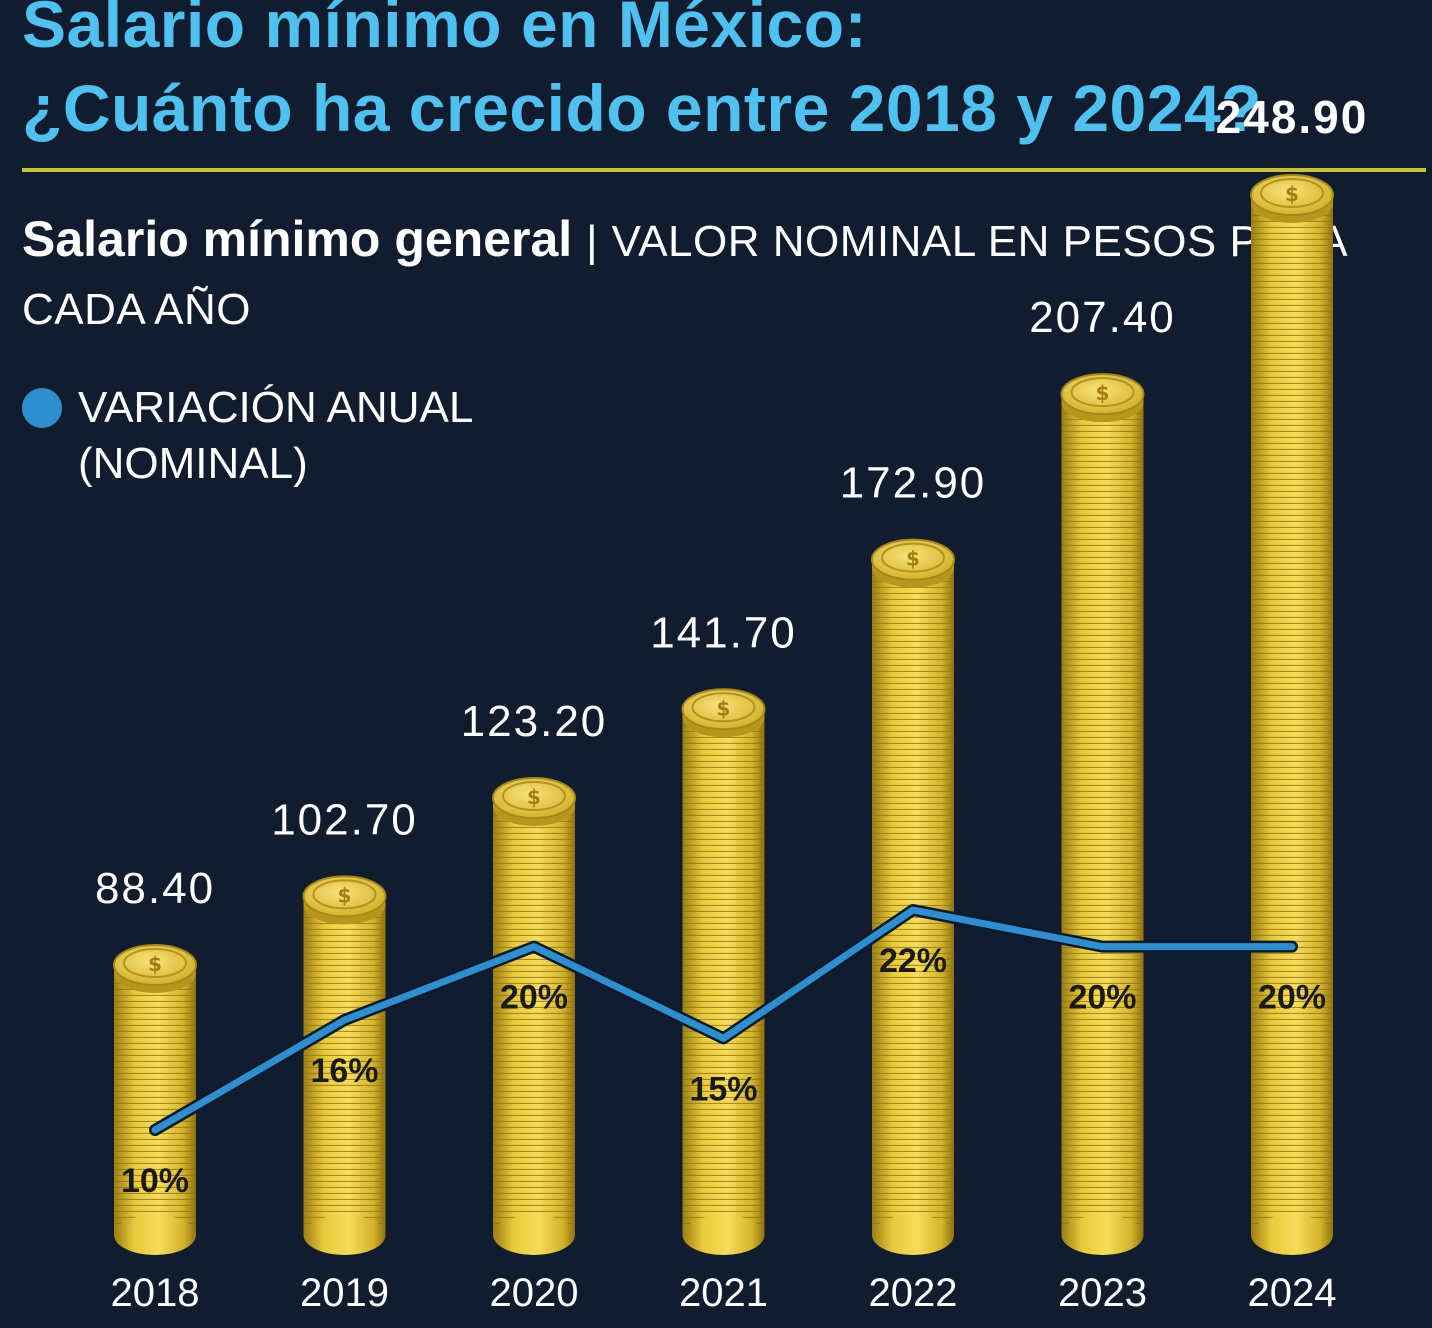  I want to click on value-label: 141.70, so click(723, 632).